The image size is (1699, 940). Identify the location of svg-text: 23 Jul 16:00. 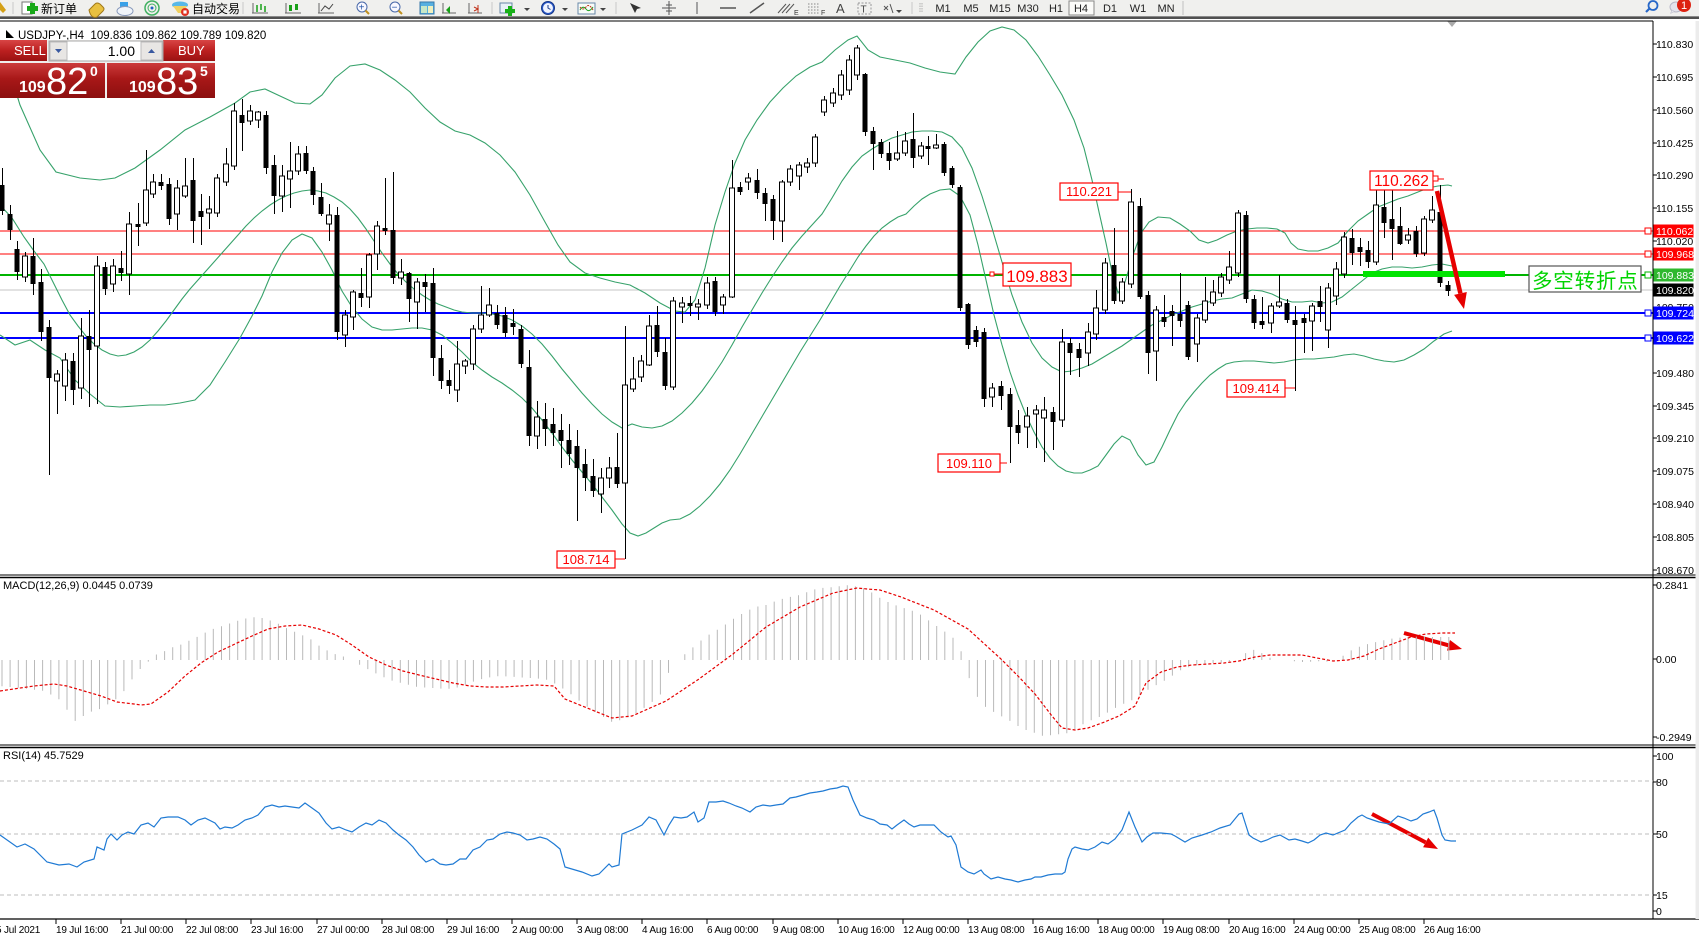
(277, 930).